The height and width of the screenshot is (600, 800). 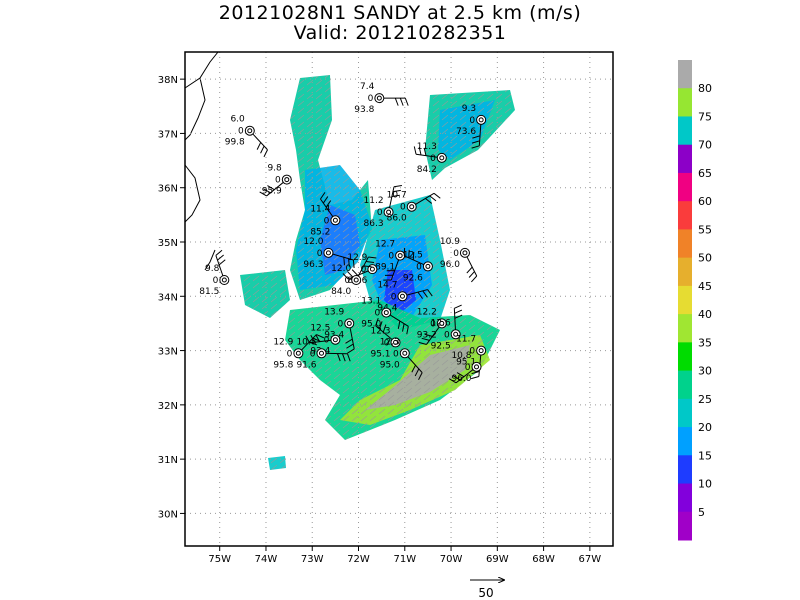 What do you see at coordinates (385, 245) in the screenshot?
I see `station-value-top: 12.7` at bounding box center [385, 245].